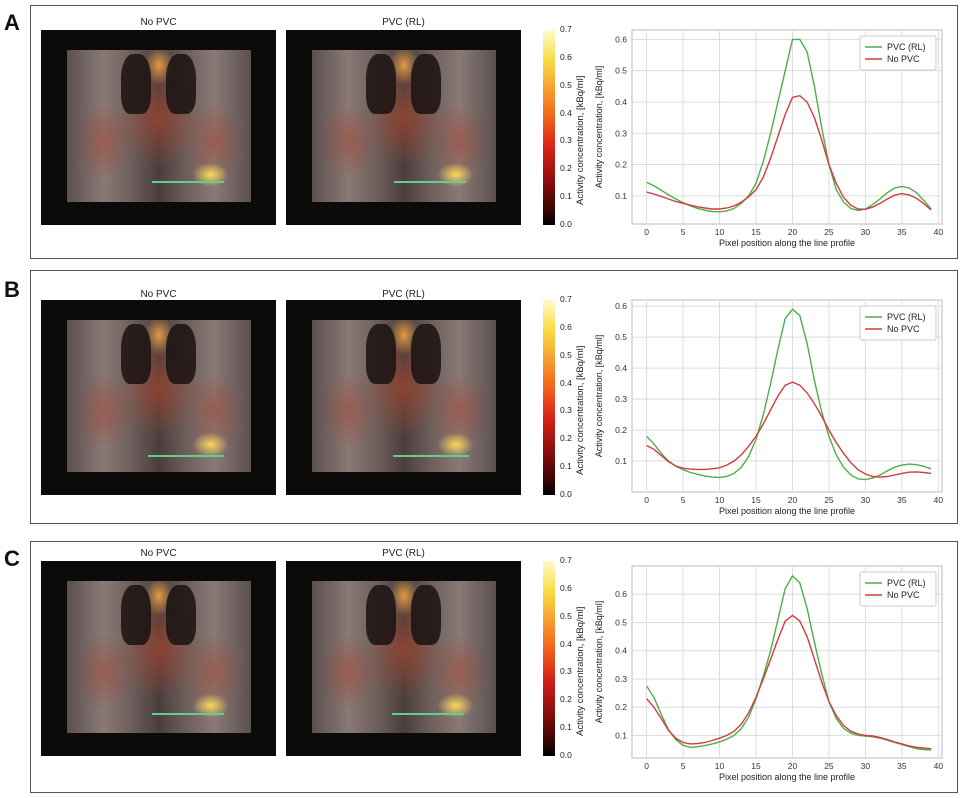 The width and height of the screenshot is (962, 798). What do you see at coordinates (158, 658) in the screenshot?
I see `pet-ct-image-no-pvc-c` at bounding box center [158, 658].